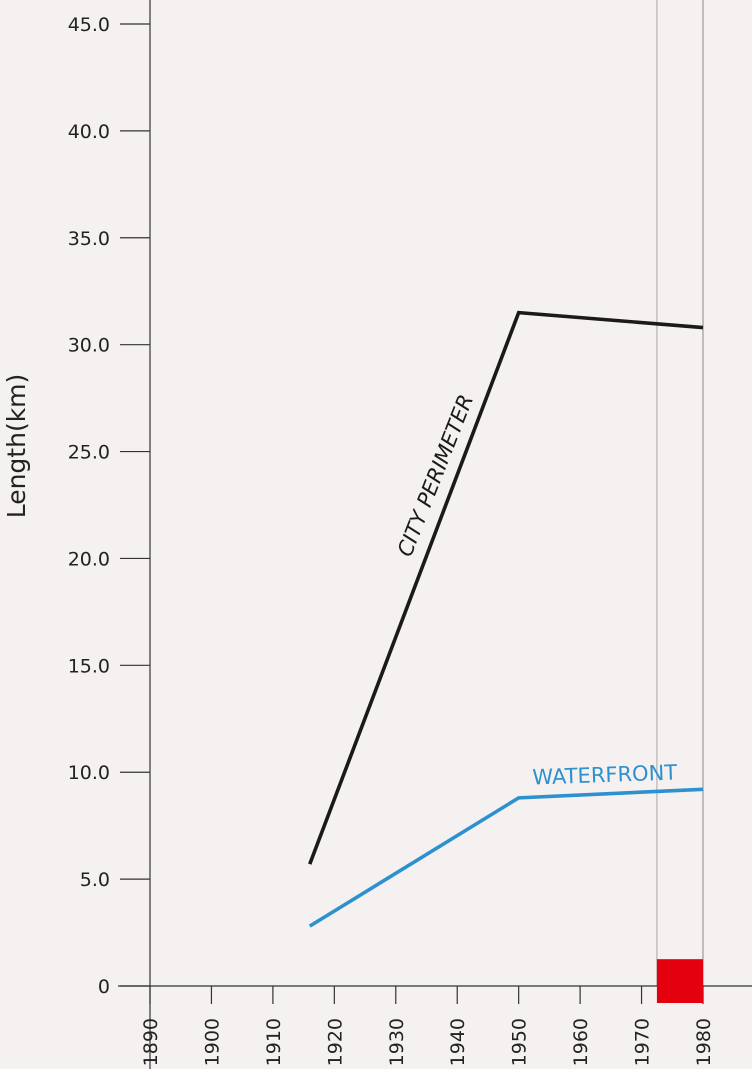 The width and height of the screenshot is (752, 1069). What do you see at coordinates (458, 1042) in the screenshot?
I see `x-tick-label: 1940` at bounding box center [458, 1042].